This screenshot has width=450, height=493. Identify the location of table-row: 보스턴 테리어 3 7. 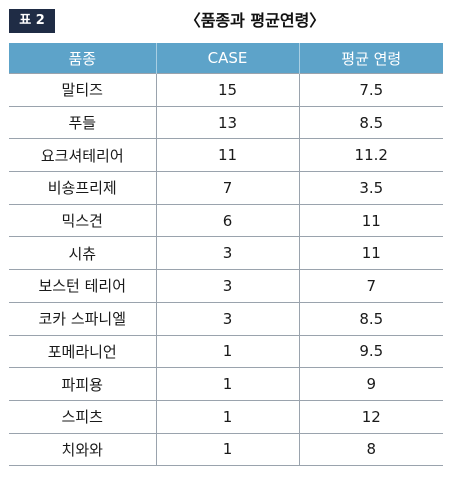
(226, 286).